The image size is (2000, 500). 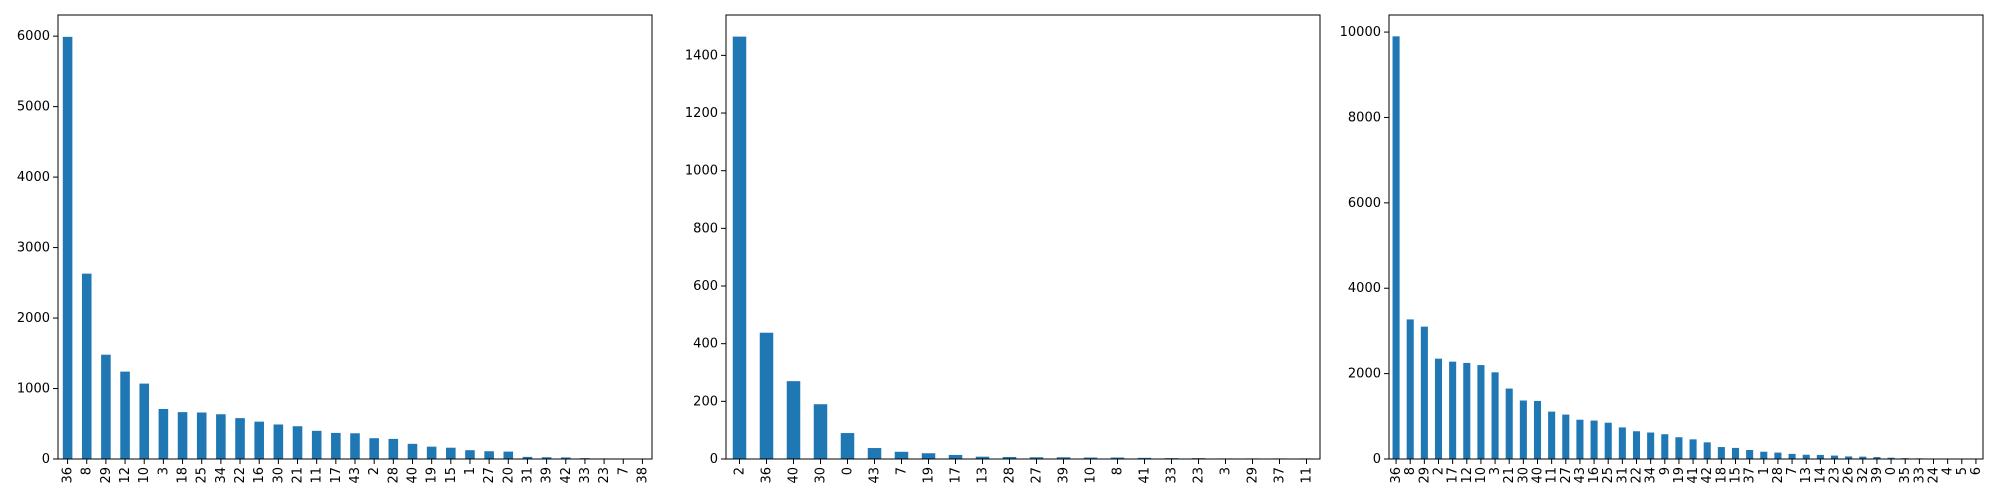 I want to click on x-tick-label: 33, so click(x=1919, y=475).